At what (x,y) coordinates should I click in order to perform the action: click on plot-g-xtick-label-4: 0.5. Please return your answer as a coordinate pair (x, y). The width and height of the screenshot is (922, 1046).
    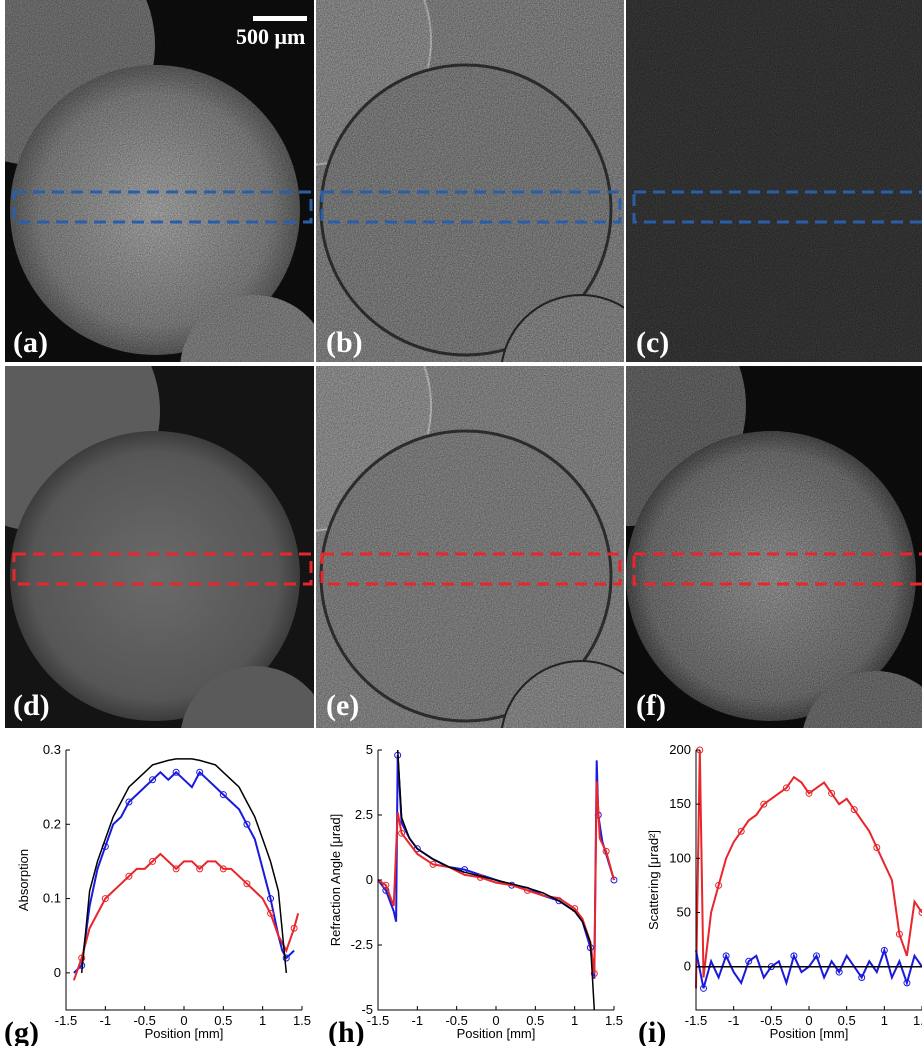
    Looking at the image, I should click on (223, 1020).